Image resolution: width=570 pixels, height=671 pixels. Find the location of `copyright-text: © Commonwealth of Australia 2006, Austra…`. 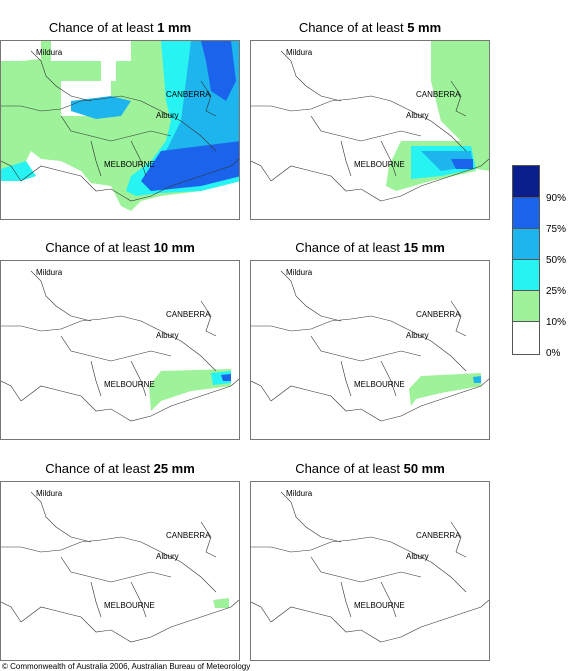

copyright-text: © Commonwealth of Australia 2006, Austra… is located at coordinates (126, 666).